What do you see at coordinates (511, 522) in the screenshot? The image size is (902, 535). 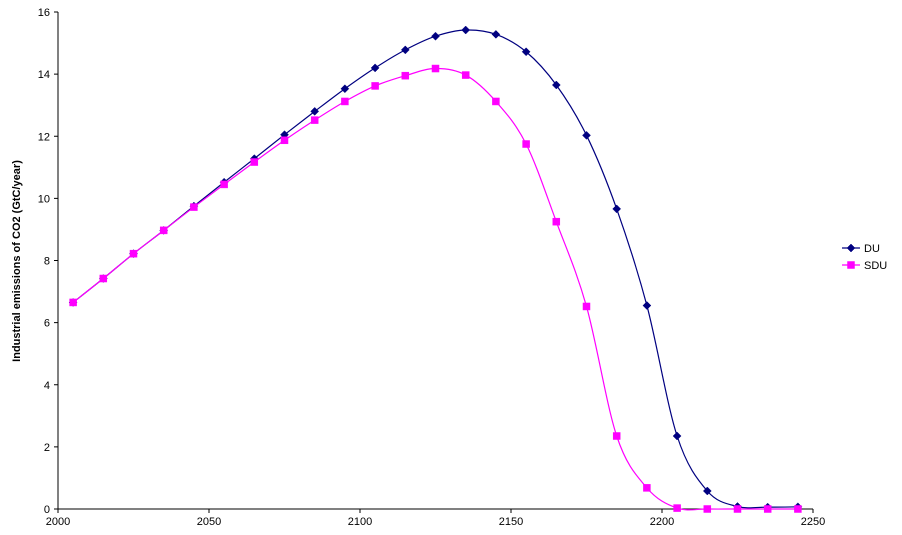 I see `x-tick-label: 2150` at bounding box center [511, 522].